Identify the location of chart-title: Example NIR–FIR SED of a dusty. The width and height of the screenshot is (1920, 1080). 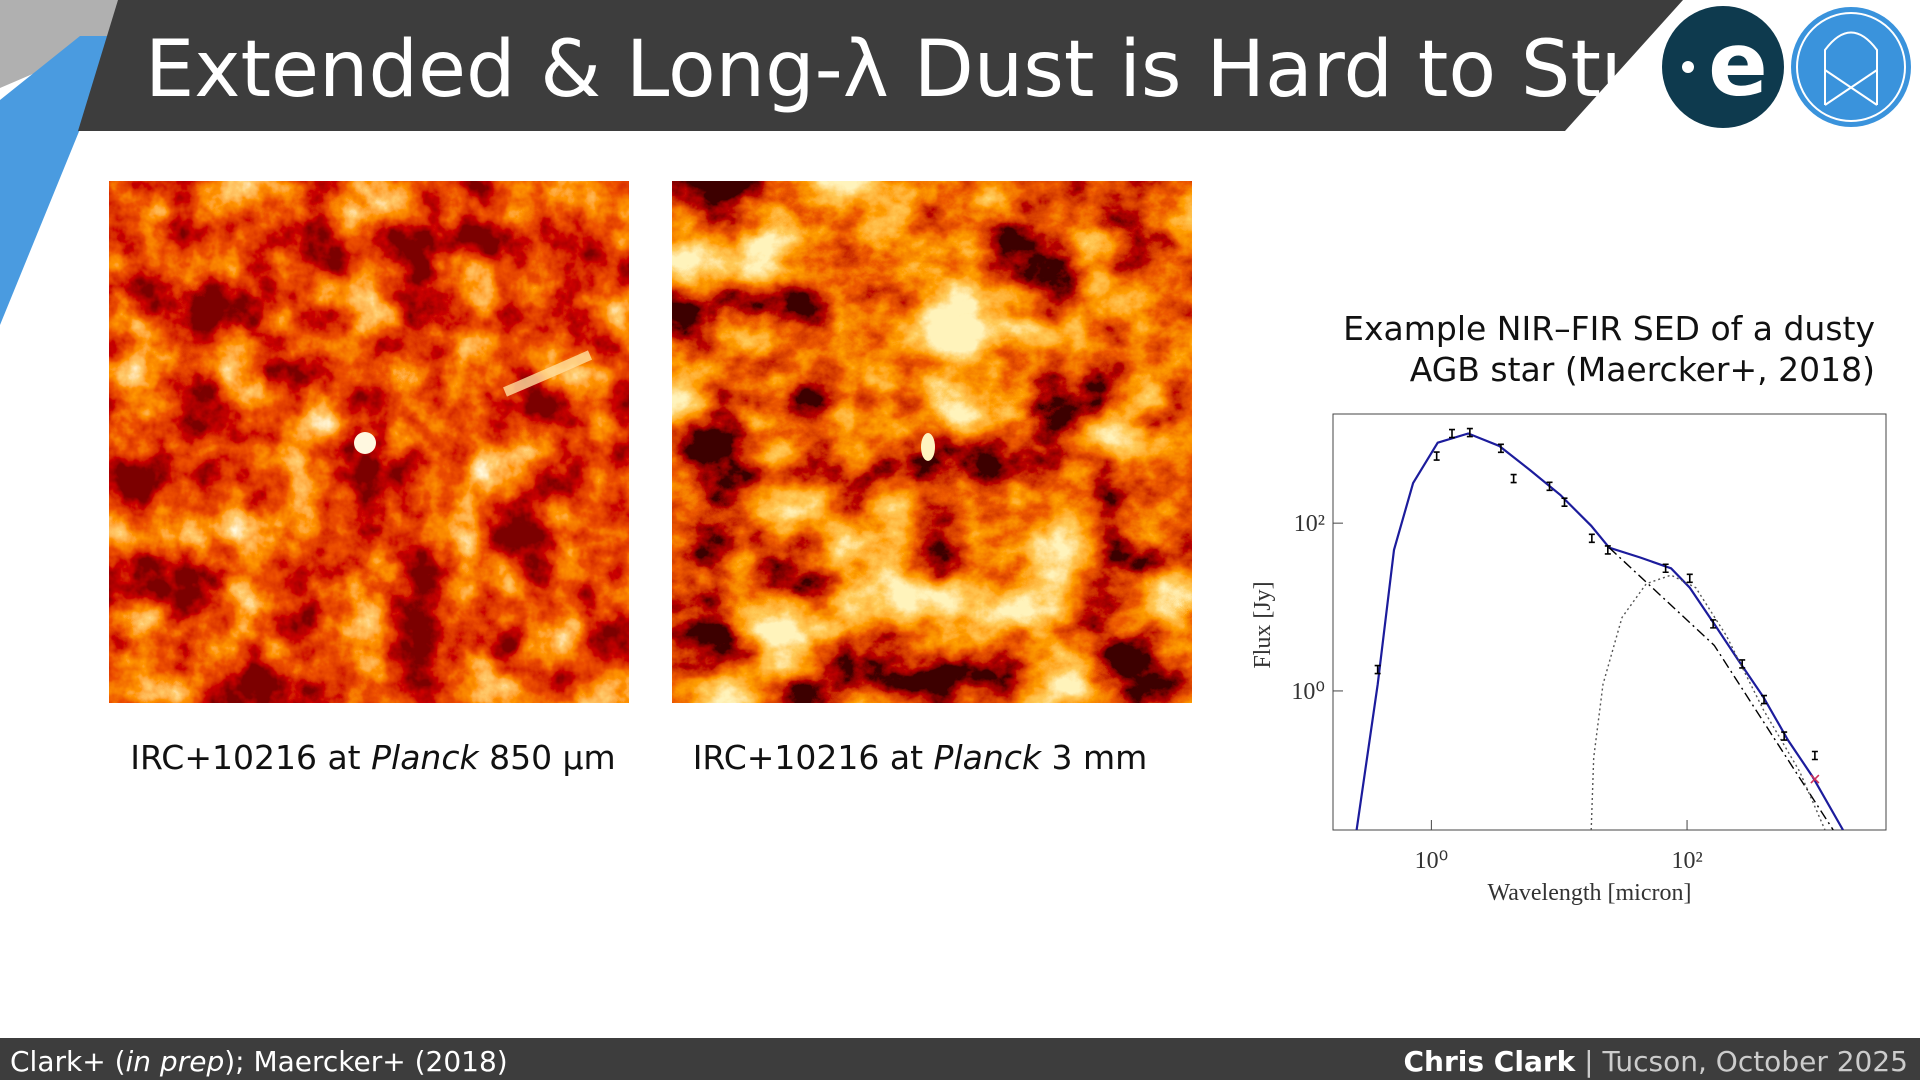
(1609, 328).